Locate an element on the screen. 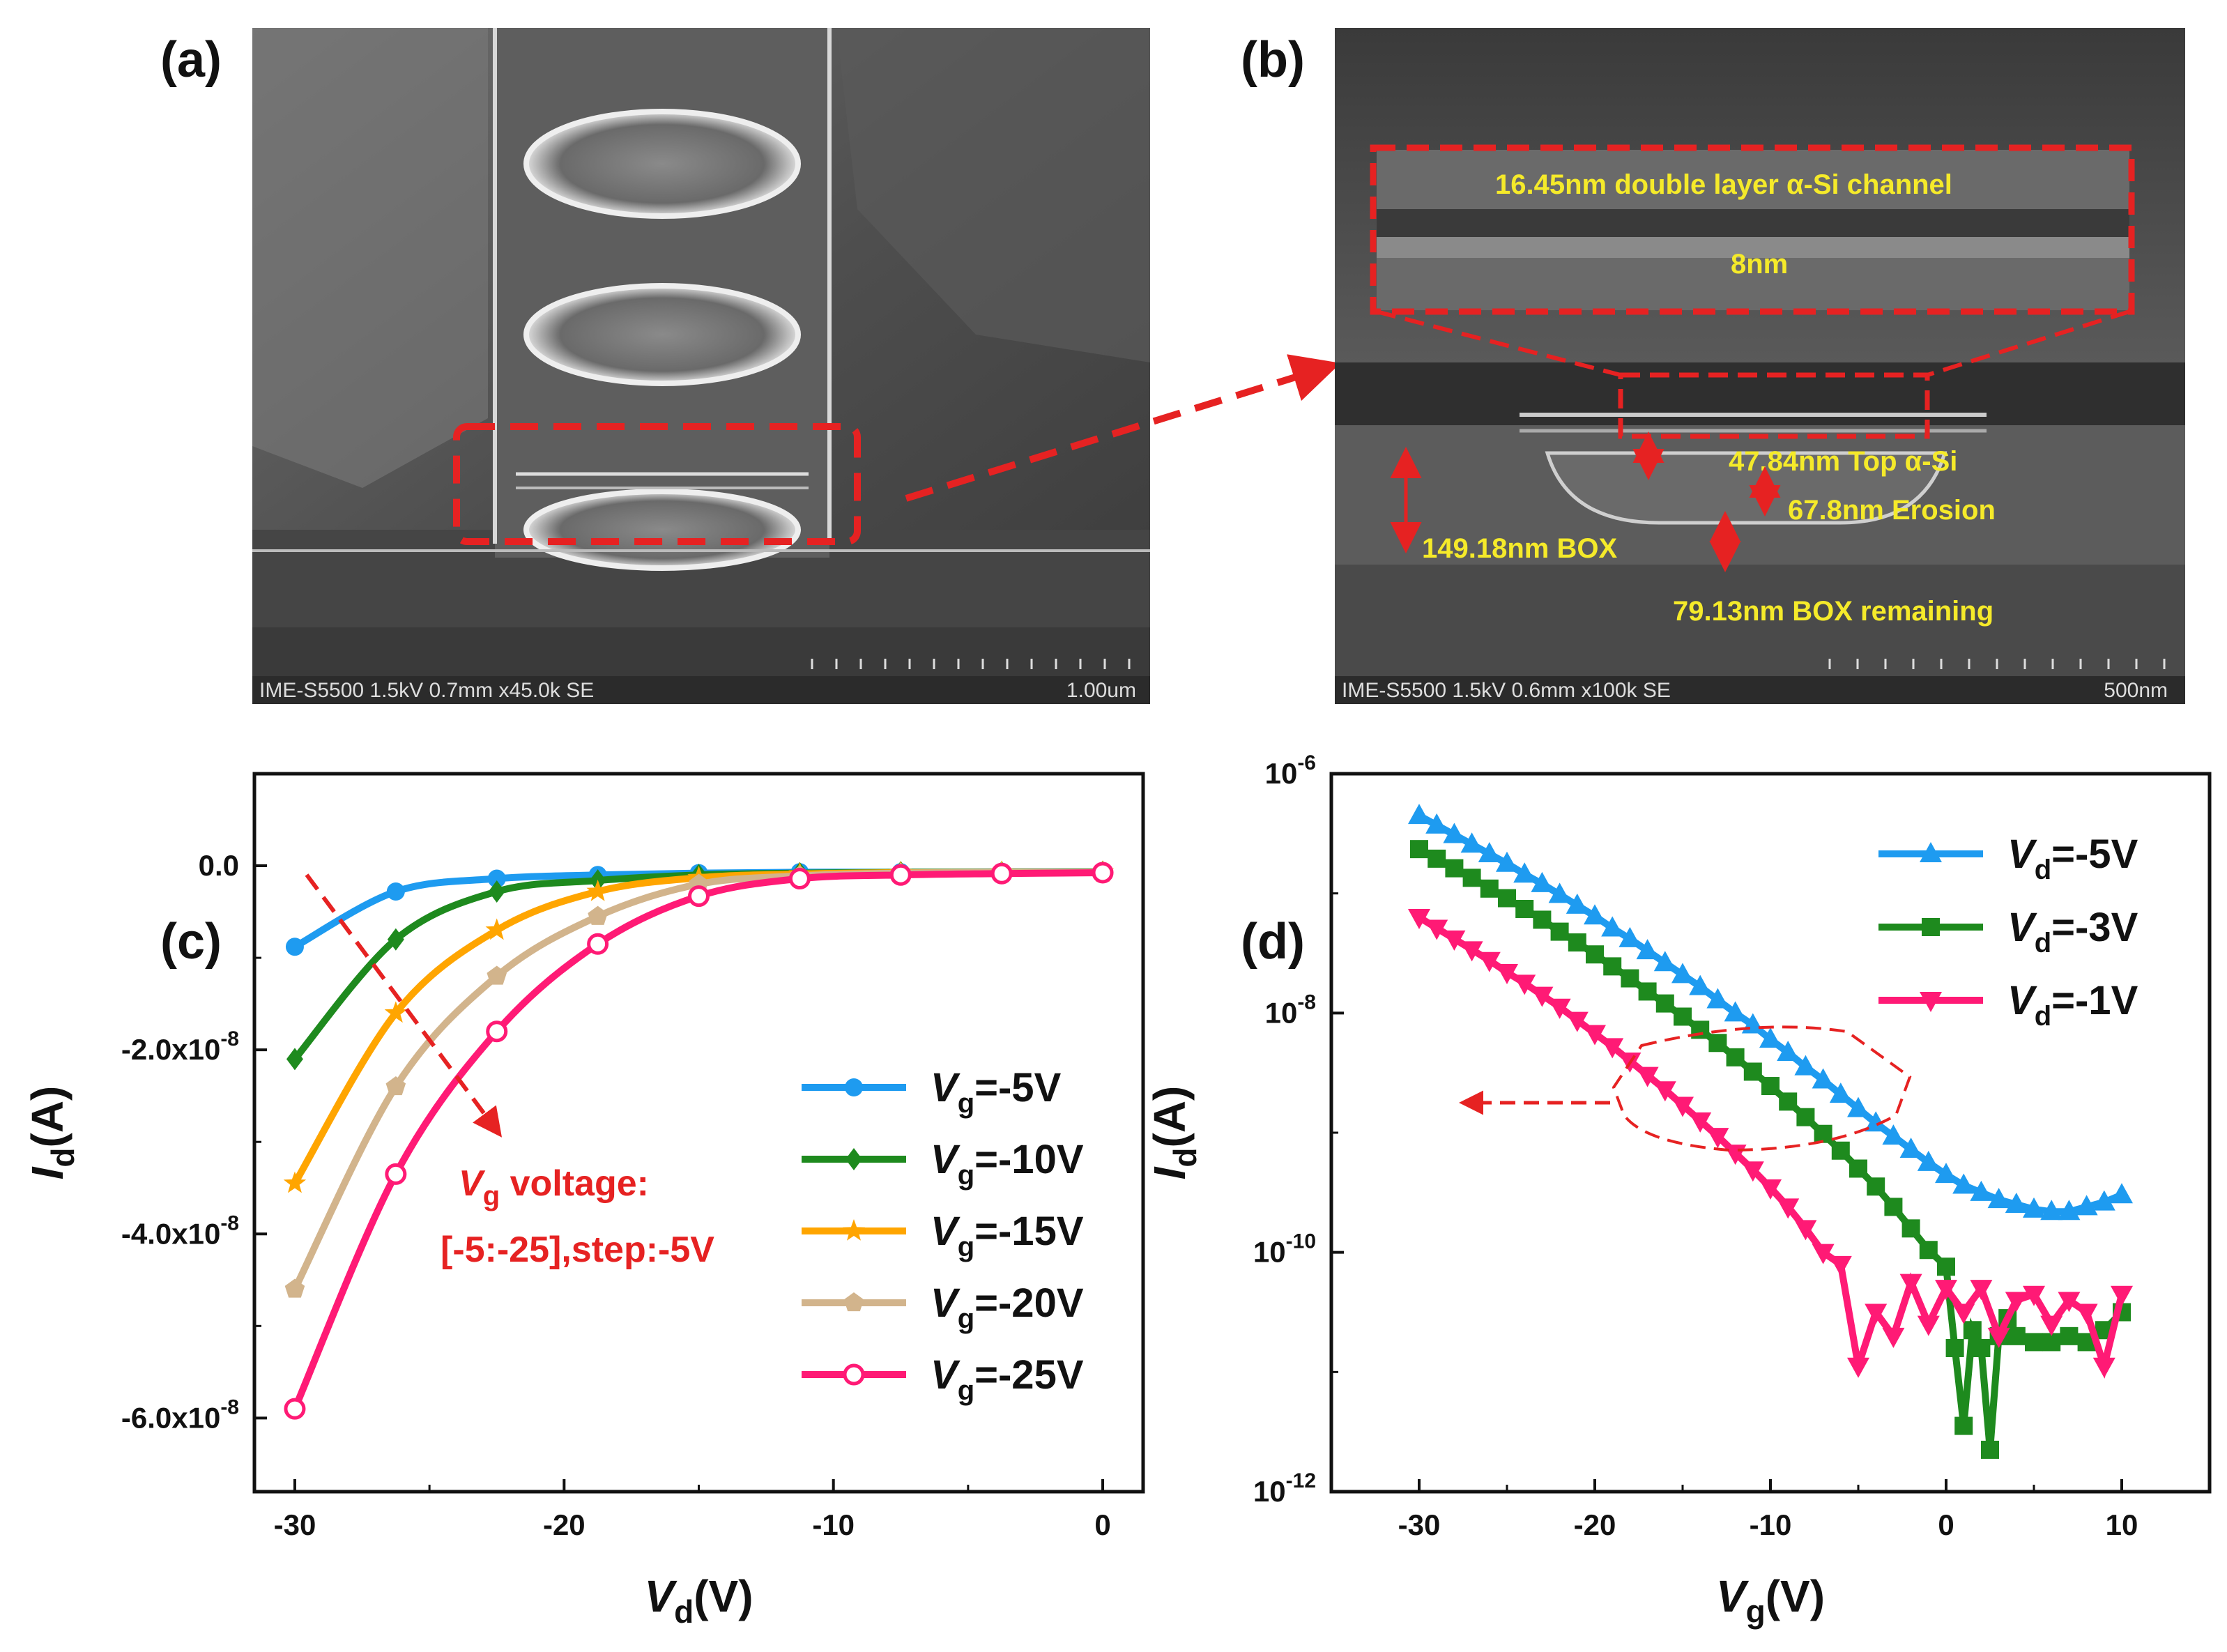  x-tick-label: 0 is located at coordinates (1102, 1524).